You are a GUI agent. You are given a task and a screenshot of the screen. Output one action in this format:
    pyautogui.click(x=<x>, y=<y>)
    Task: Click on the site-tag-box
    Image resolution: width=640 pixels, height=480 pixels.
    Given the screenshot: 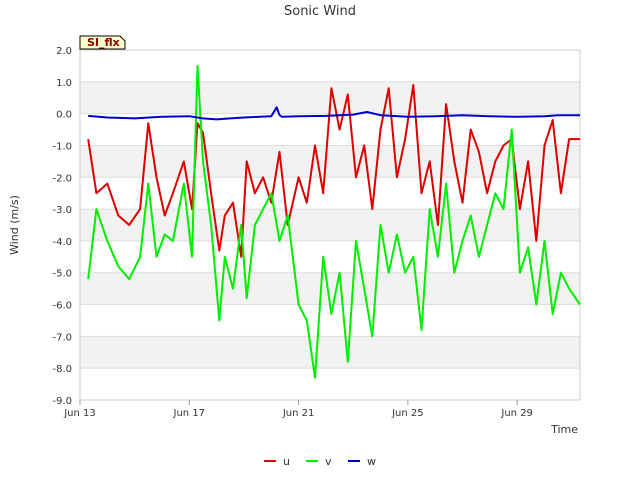 What is the action you would take?
    pyautogui.click(x=102, y=42)
    